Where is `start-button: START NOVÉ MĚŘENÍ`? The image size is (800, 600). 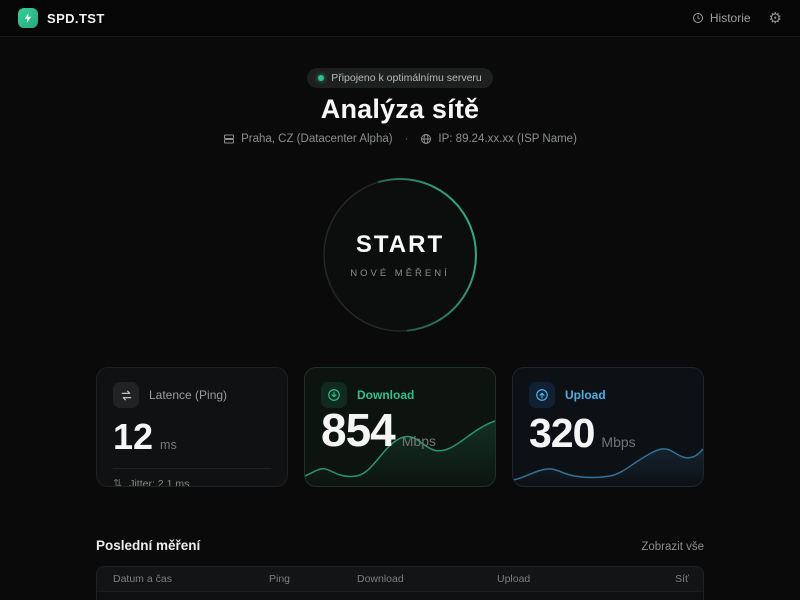
start-button: START NOVÉ MĚŘENÍ is located at coordinates (400, 255).